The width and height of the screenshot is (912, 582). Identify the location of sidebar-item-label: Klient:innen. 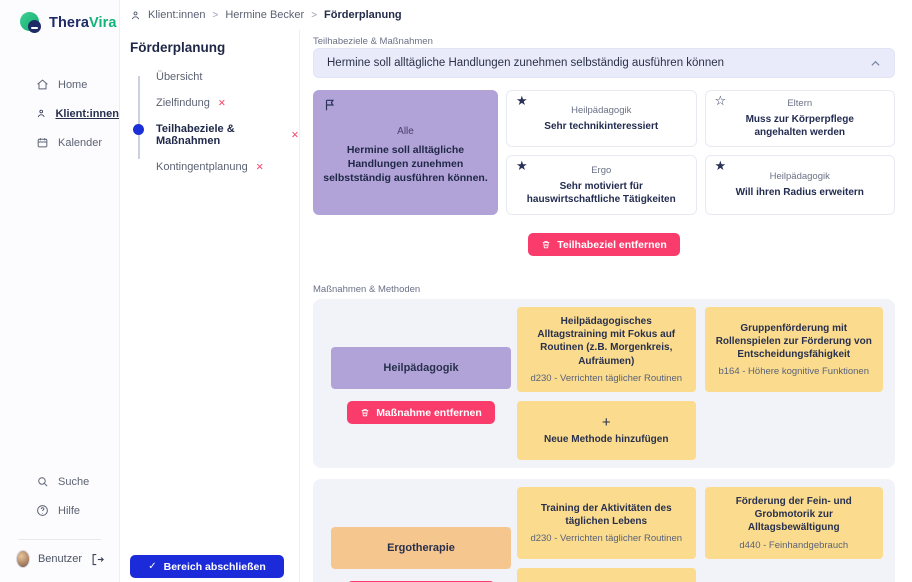
(87, 113).